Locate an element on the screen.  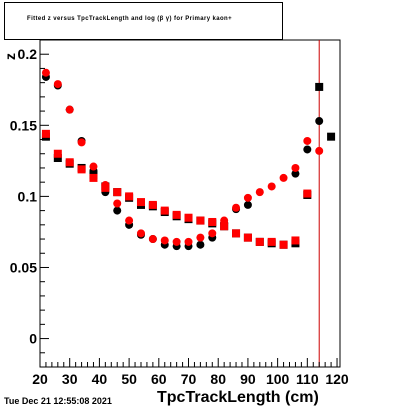
y-tick-label: 0.05 is located at coordinates (23, 267).